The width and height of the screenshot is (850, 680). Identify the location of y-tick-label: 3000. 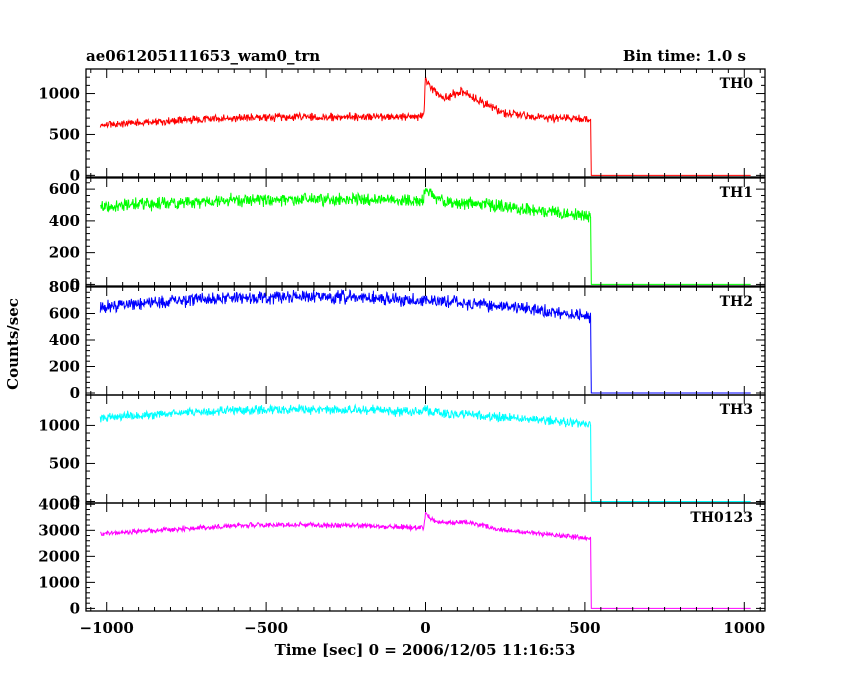
(59, 530).